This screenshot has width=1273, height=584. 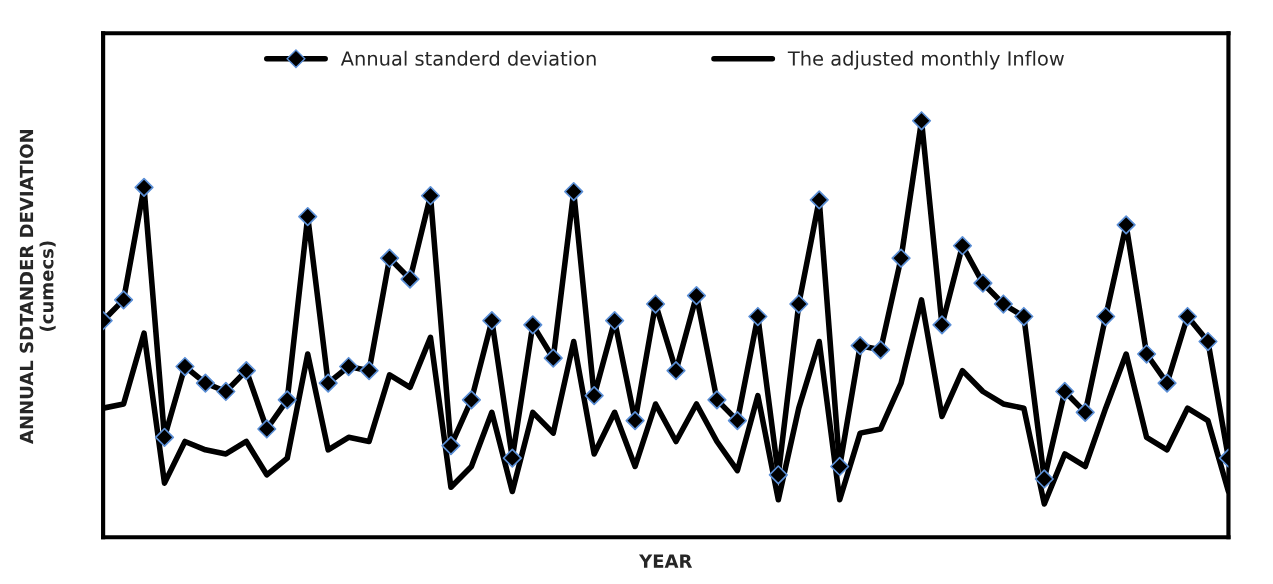 I want to click on y-axis-title: ANNUAL SDTANDER DEVIATION (cumecs), so click(x=37, y=287).